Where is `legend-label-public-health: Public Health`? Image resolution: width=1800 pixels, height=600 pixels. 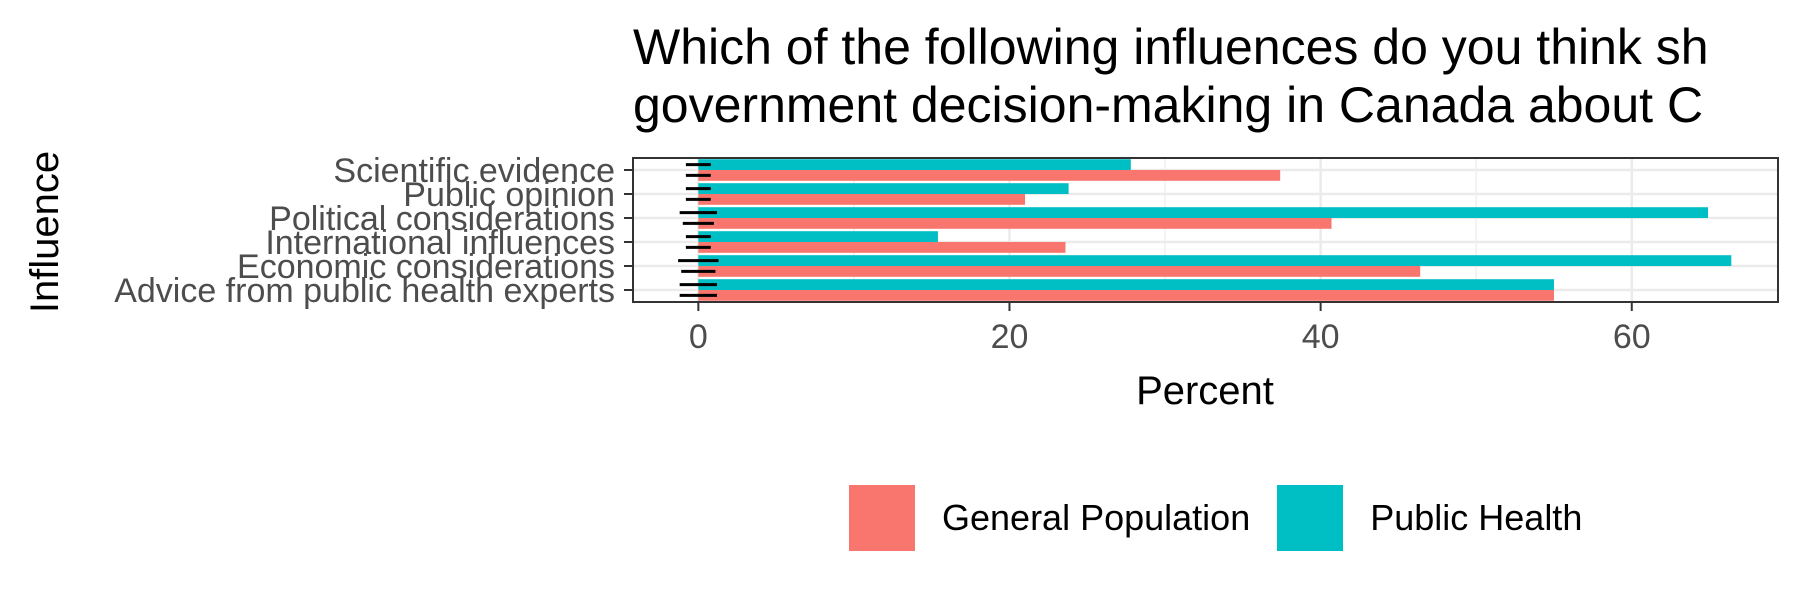
legend-label-public-health: Public Health is located at coordinates (1476, 517).